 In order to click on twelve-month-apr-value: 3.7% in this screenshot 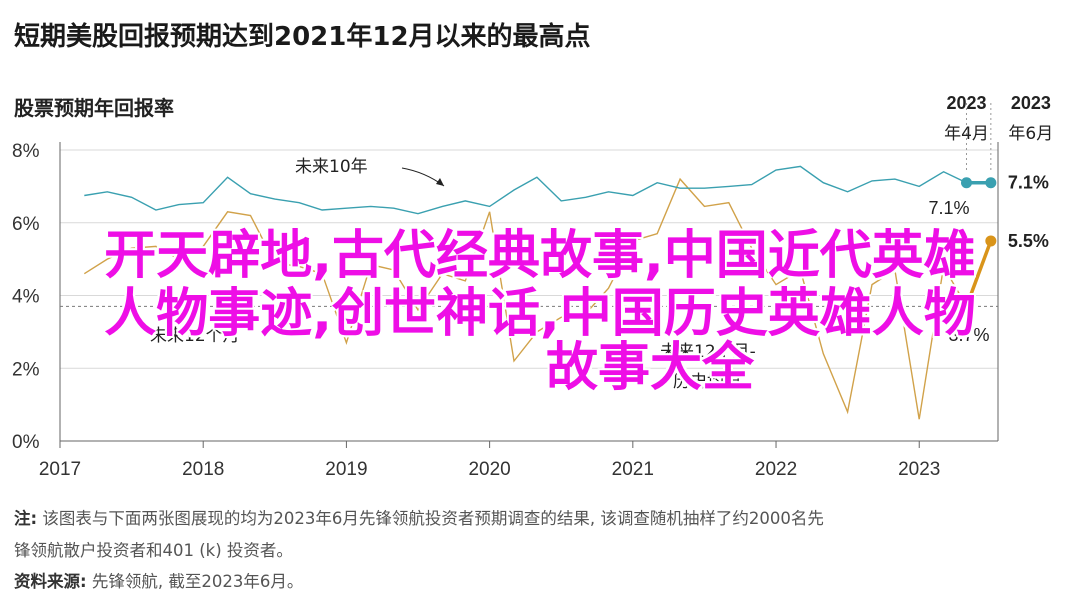, I will do `click(968, 335)`.